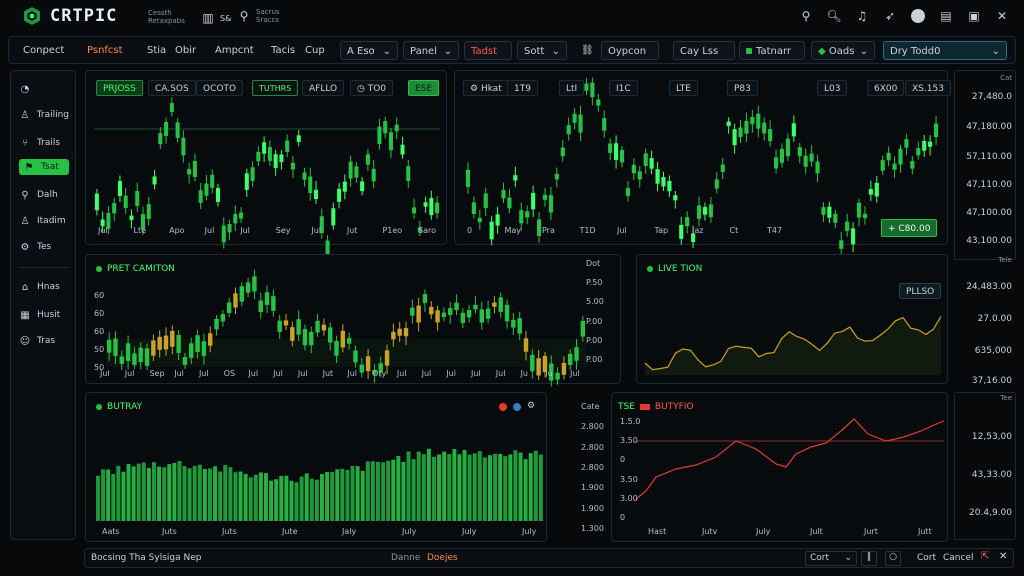 The width and height of the screenshot is (1024, 576). What do you see at coordinates (531, 406) in the screenshot?
I see `settings-icon: ⚙` at bounding box center [531, 406].